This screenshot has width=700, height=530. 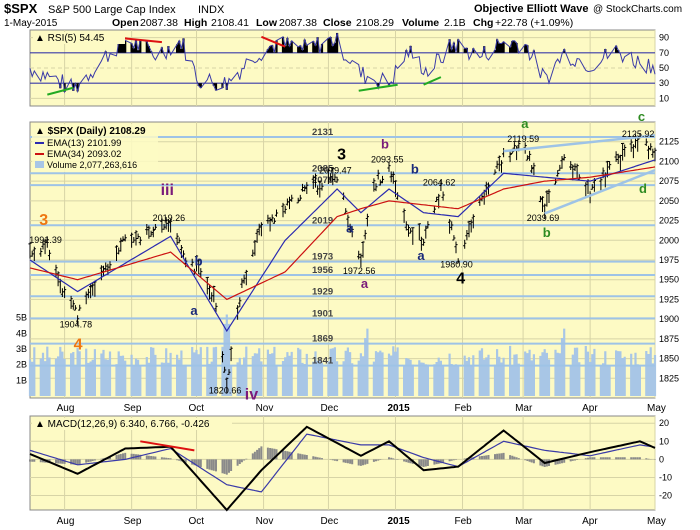 I want to click on price-tick-label: 2025, so click(x=669, y=221).